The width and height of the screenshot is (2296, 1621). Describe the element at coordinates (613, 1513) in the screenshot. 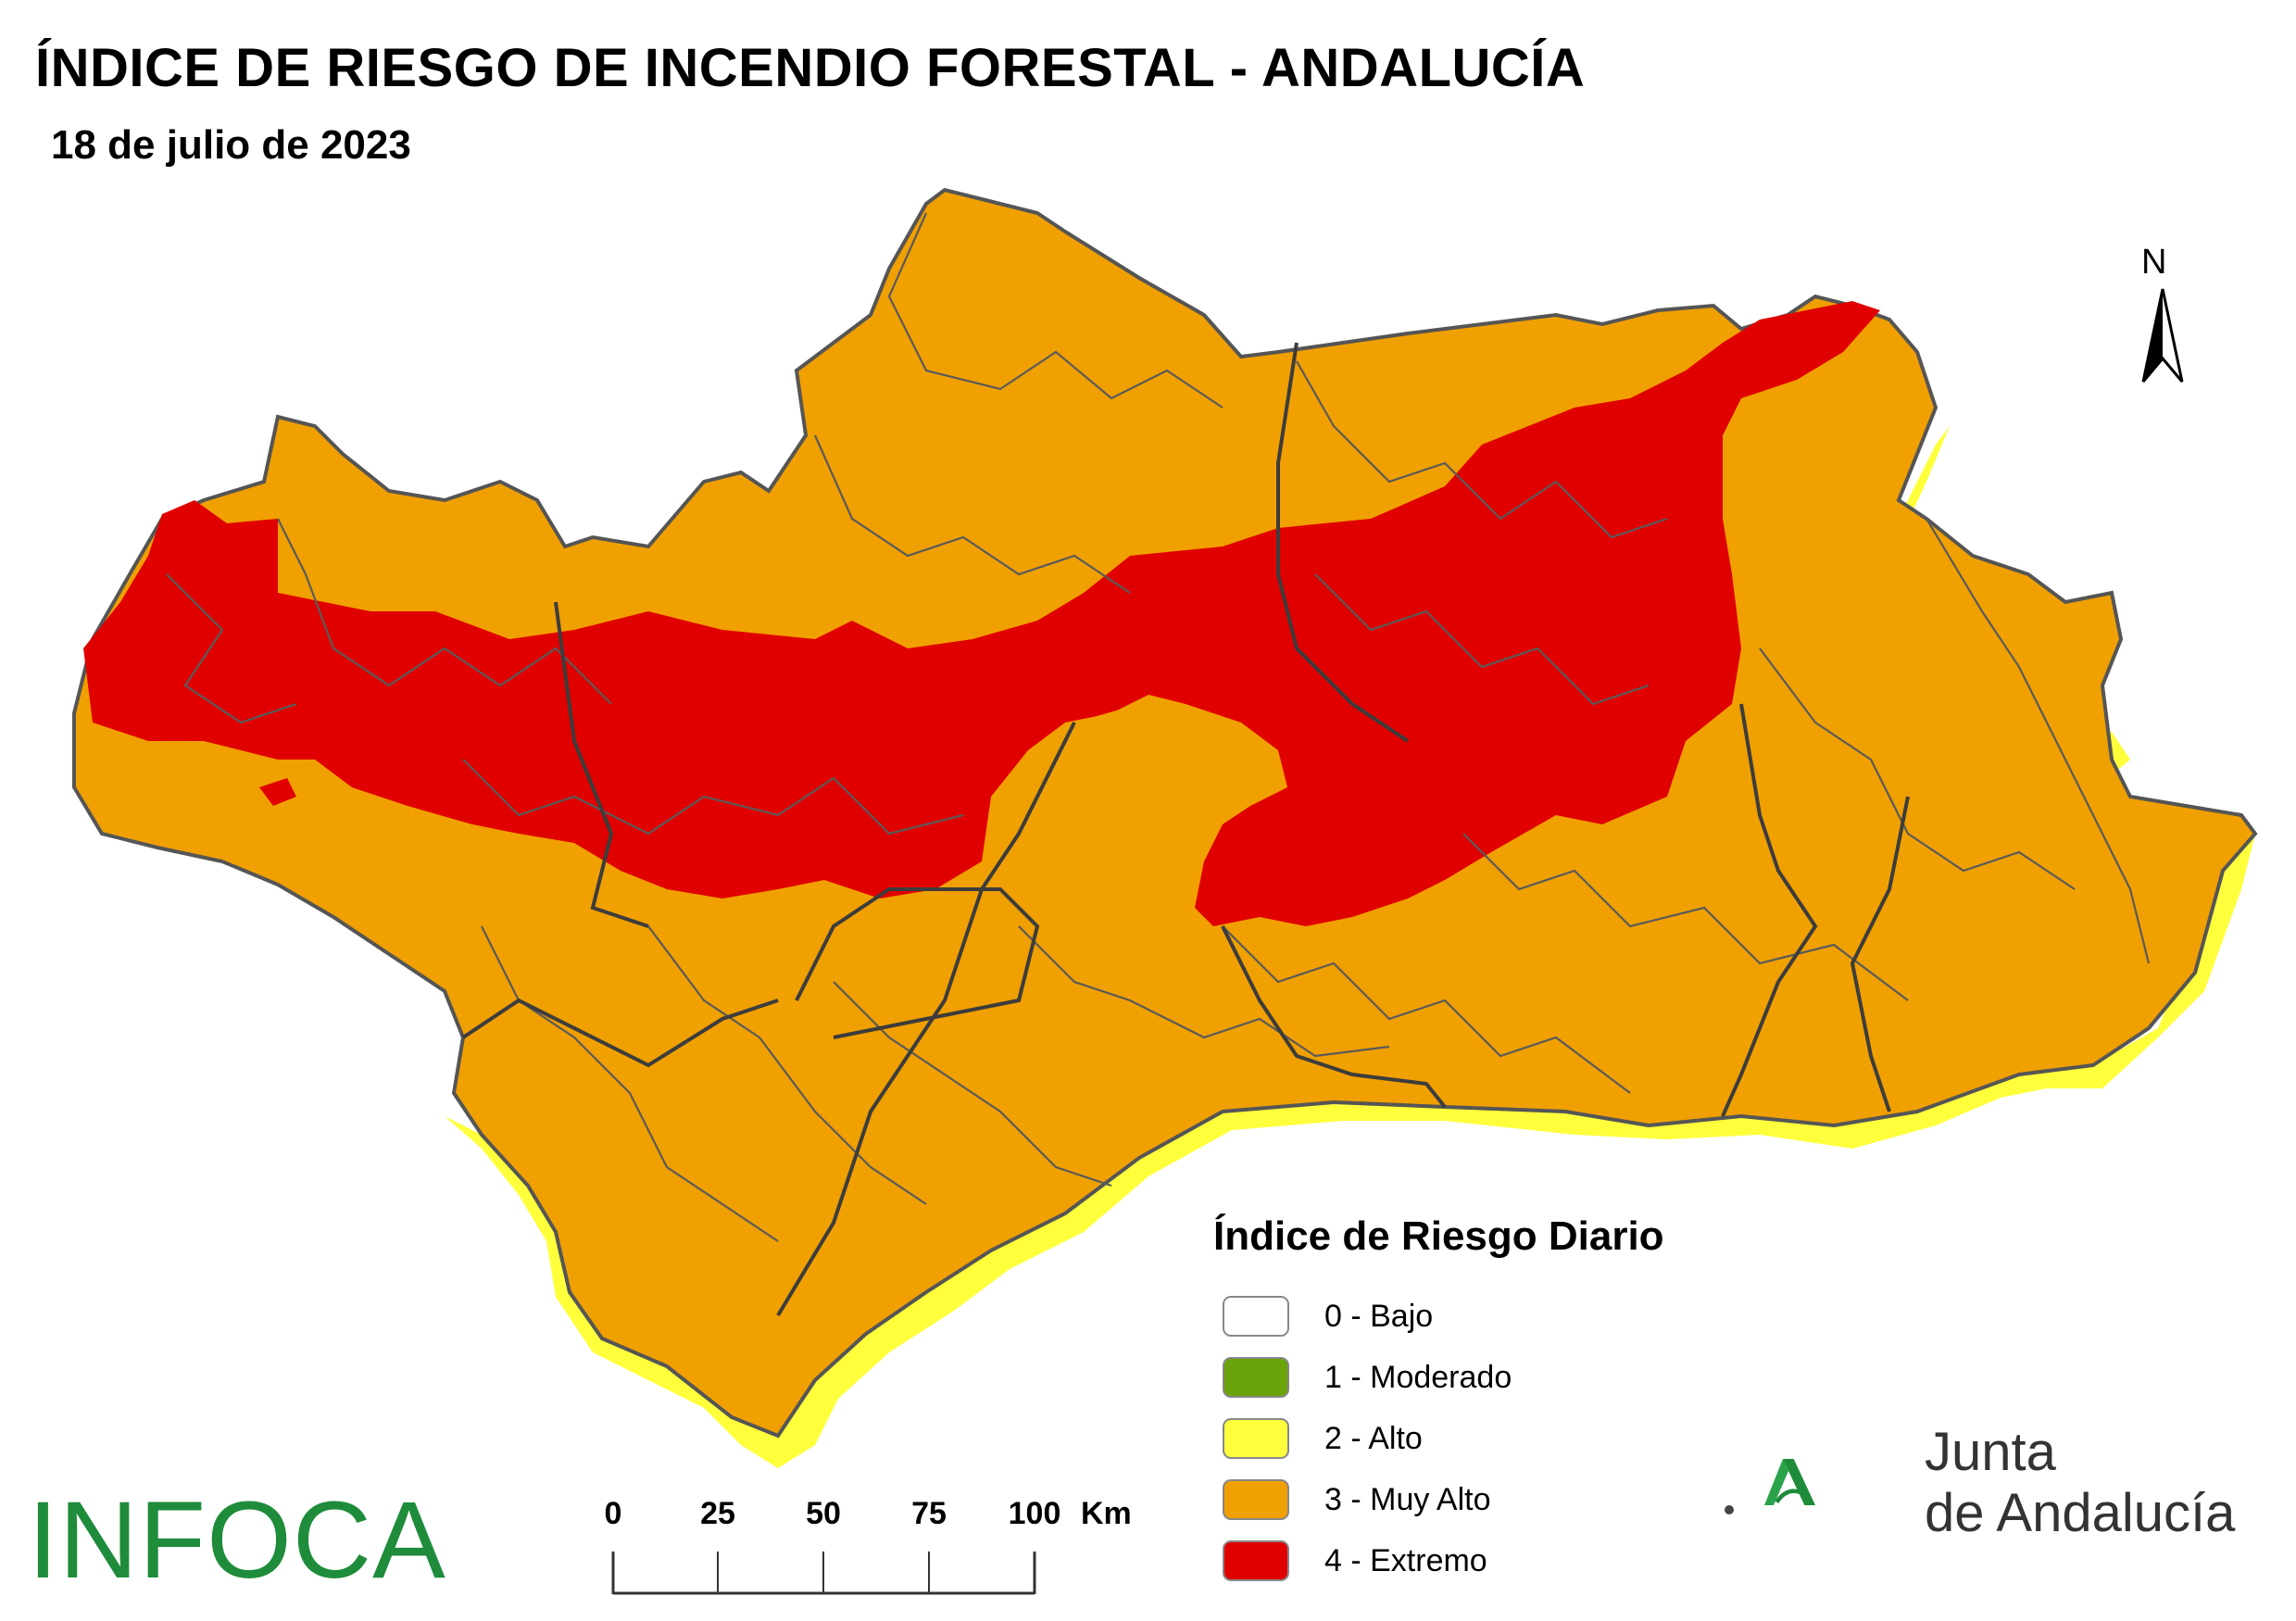

I see `scale-tick-label: 0` at that location.